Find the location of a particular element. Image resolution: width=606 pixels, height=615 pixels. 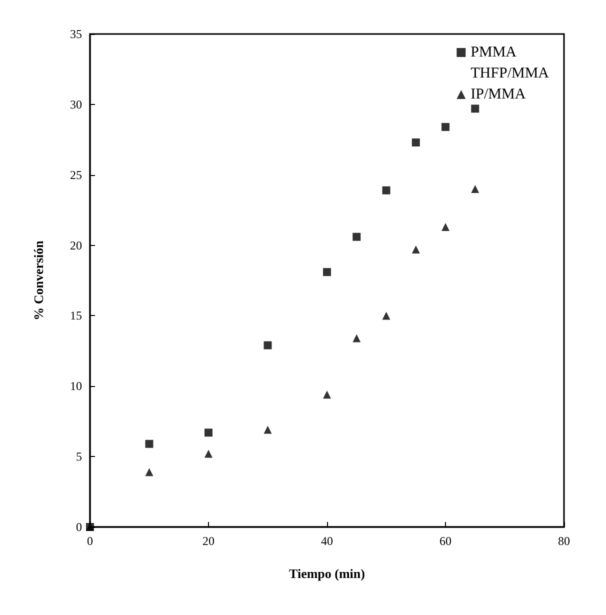

legend-label: THFP/MMA is located at coordinates (510, 74).